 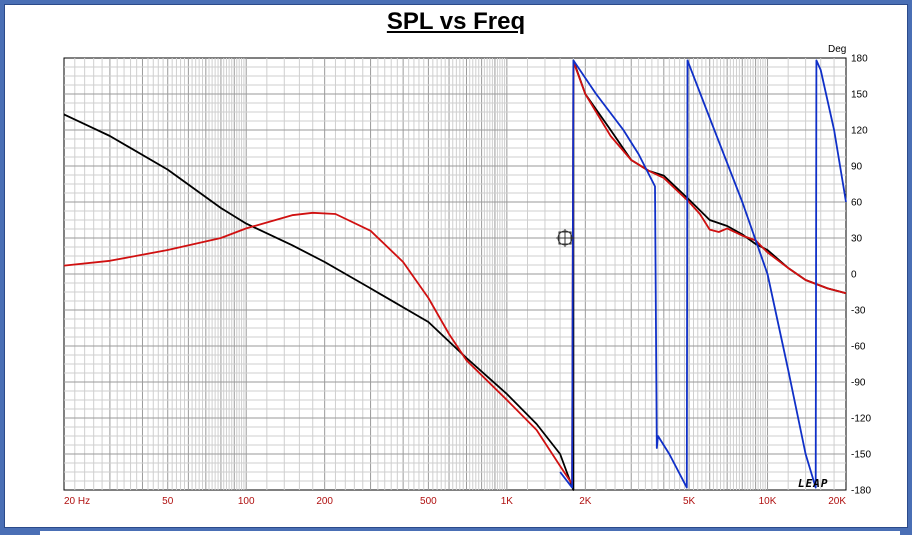 I want to click on x-tick-labels: 20 Hz 50 100 200 500 1K 2K 5K 10K 20K, so click(x=455, y=501).